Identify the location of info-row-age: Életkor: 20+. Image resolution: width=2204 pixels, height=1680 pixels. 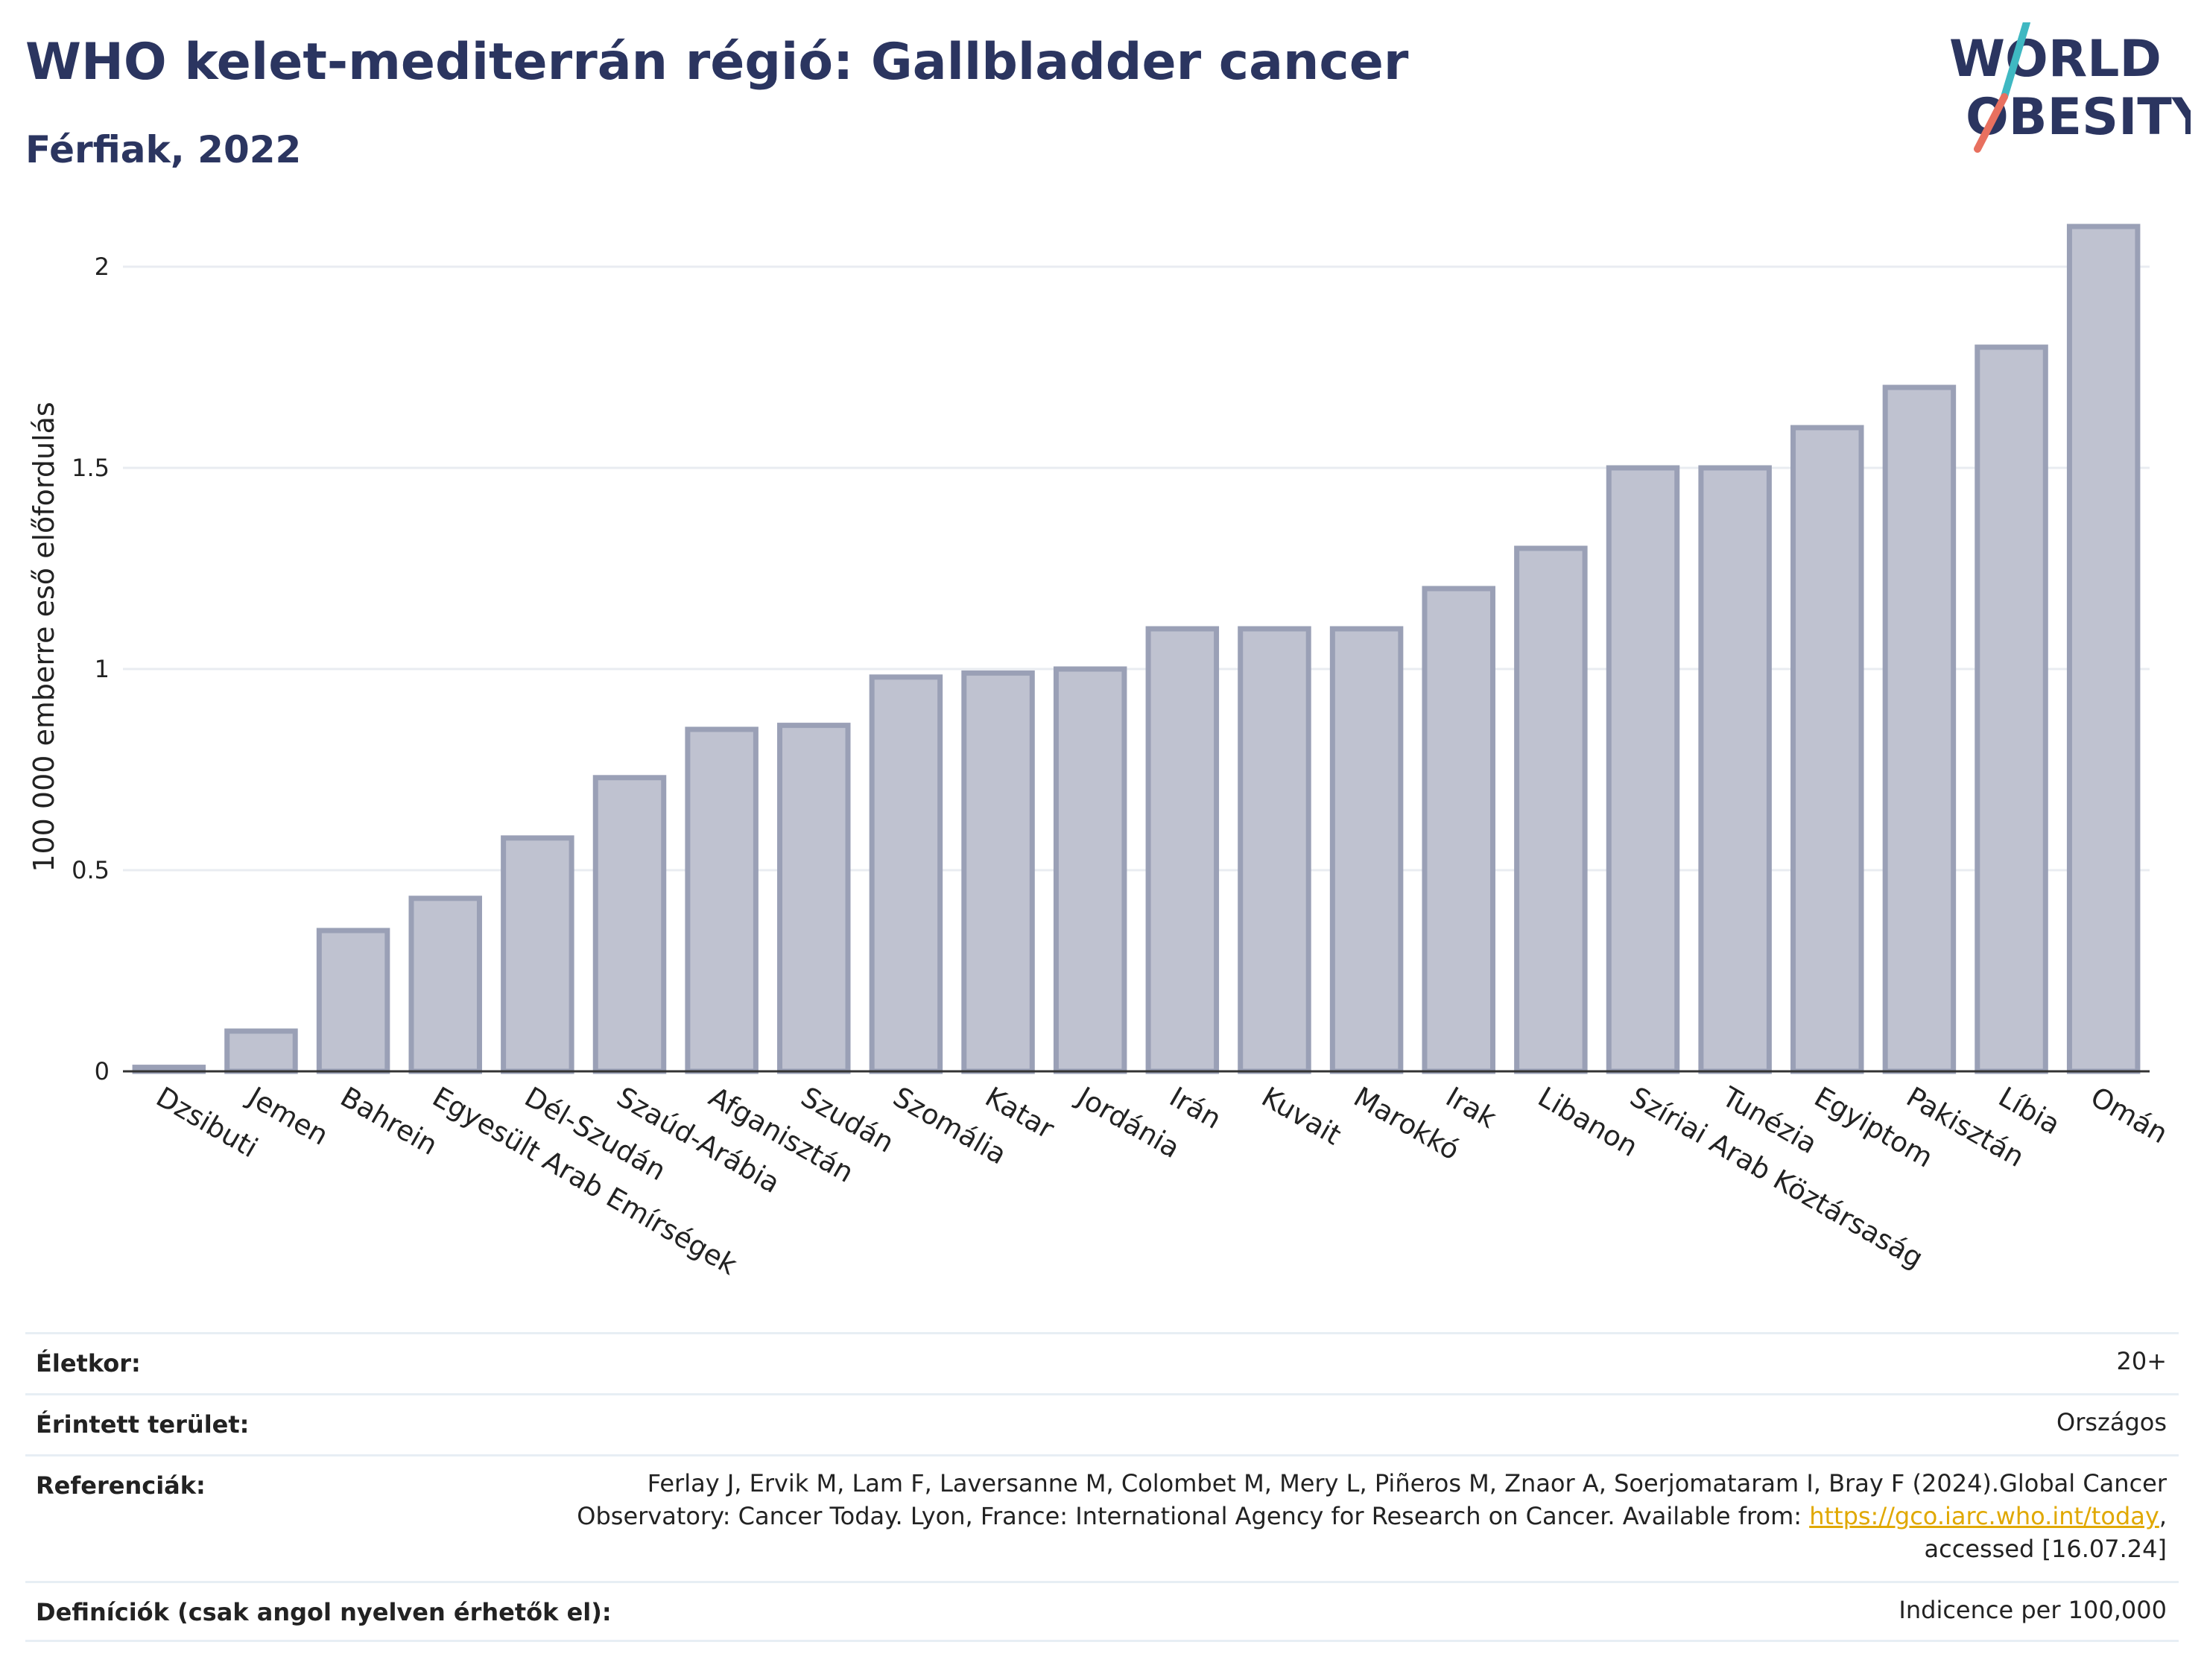
(1102, 1362).